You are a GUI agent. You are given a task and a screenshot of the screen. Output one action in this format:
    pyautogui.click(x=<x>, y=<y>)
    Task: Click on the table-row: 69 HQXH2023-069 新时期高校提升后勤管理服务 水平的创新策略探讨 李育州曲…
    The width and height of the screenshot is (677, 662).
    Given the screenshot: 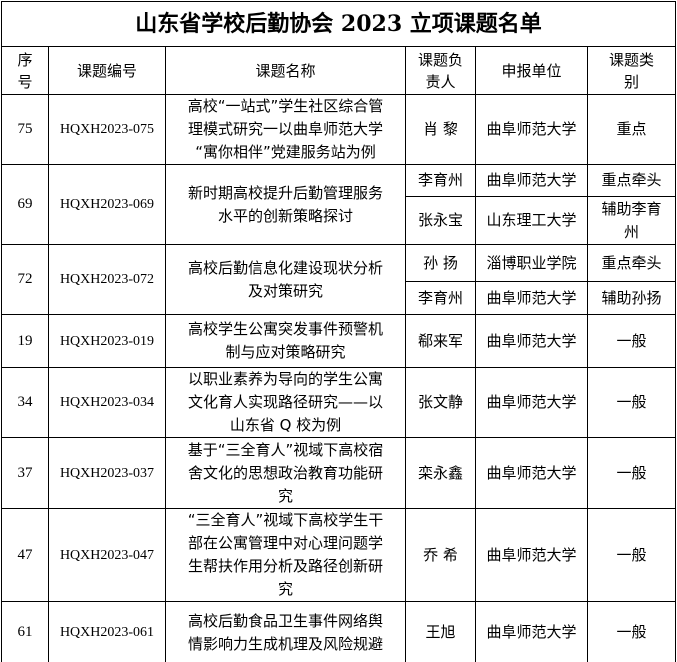 What is the action you would take?
    pyautogui.click(x=339, y=204)
    